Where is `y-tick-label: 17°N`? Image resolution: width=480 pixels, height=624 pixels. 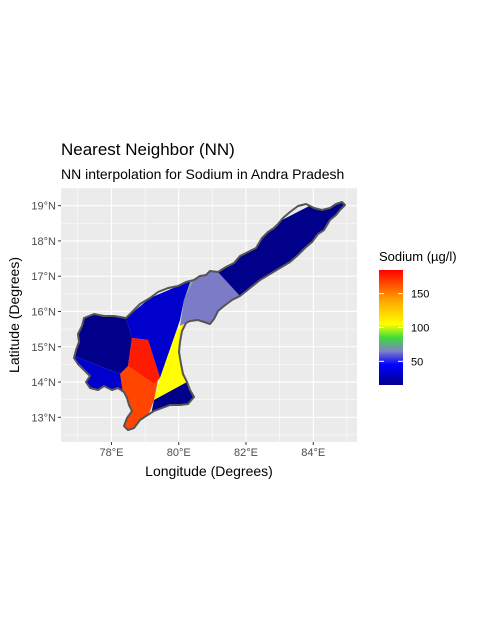
y-tick-label: 17°N is located at coordinates (43, 277).